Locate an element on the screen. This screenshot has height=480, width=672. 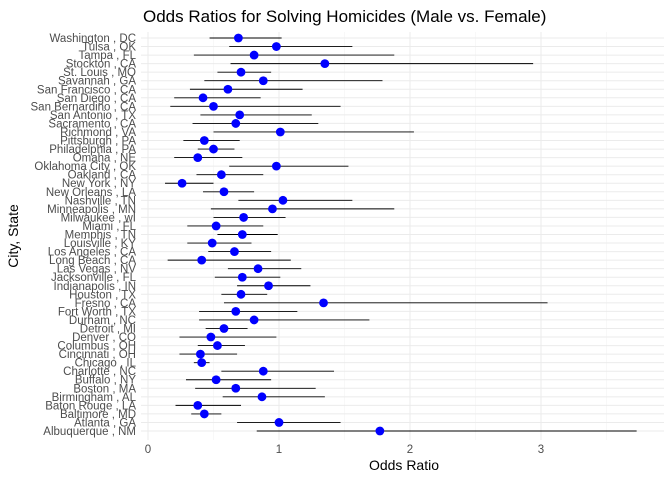
y-tick-label: Indianapolis , IN is located at coordinates (95, 287).